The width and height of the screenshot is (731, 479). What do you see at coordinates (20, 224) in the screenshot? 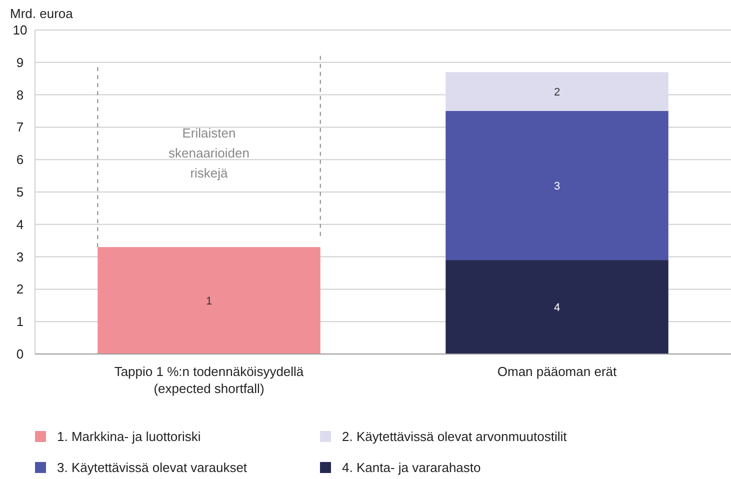
I see `y-tick-label: 4` at bounding box center [20, 224].